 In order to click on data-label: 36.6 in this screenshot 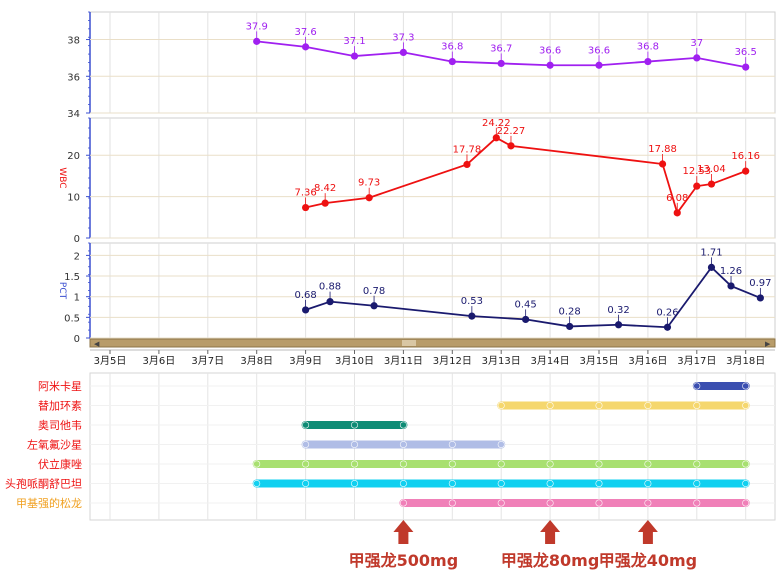, I will do `click(599, 50)`.